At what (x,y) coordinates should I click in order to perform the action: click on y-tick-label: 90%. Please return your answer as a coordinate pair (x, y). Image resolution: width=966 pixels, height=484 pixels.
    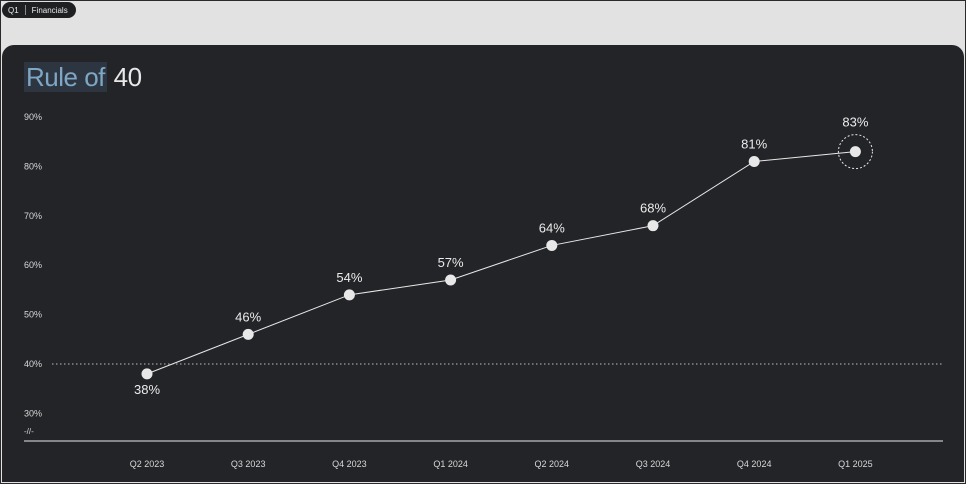
    Looking at the image, I should click on (33, 117).